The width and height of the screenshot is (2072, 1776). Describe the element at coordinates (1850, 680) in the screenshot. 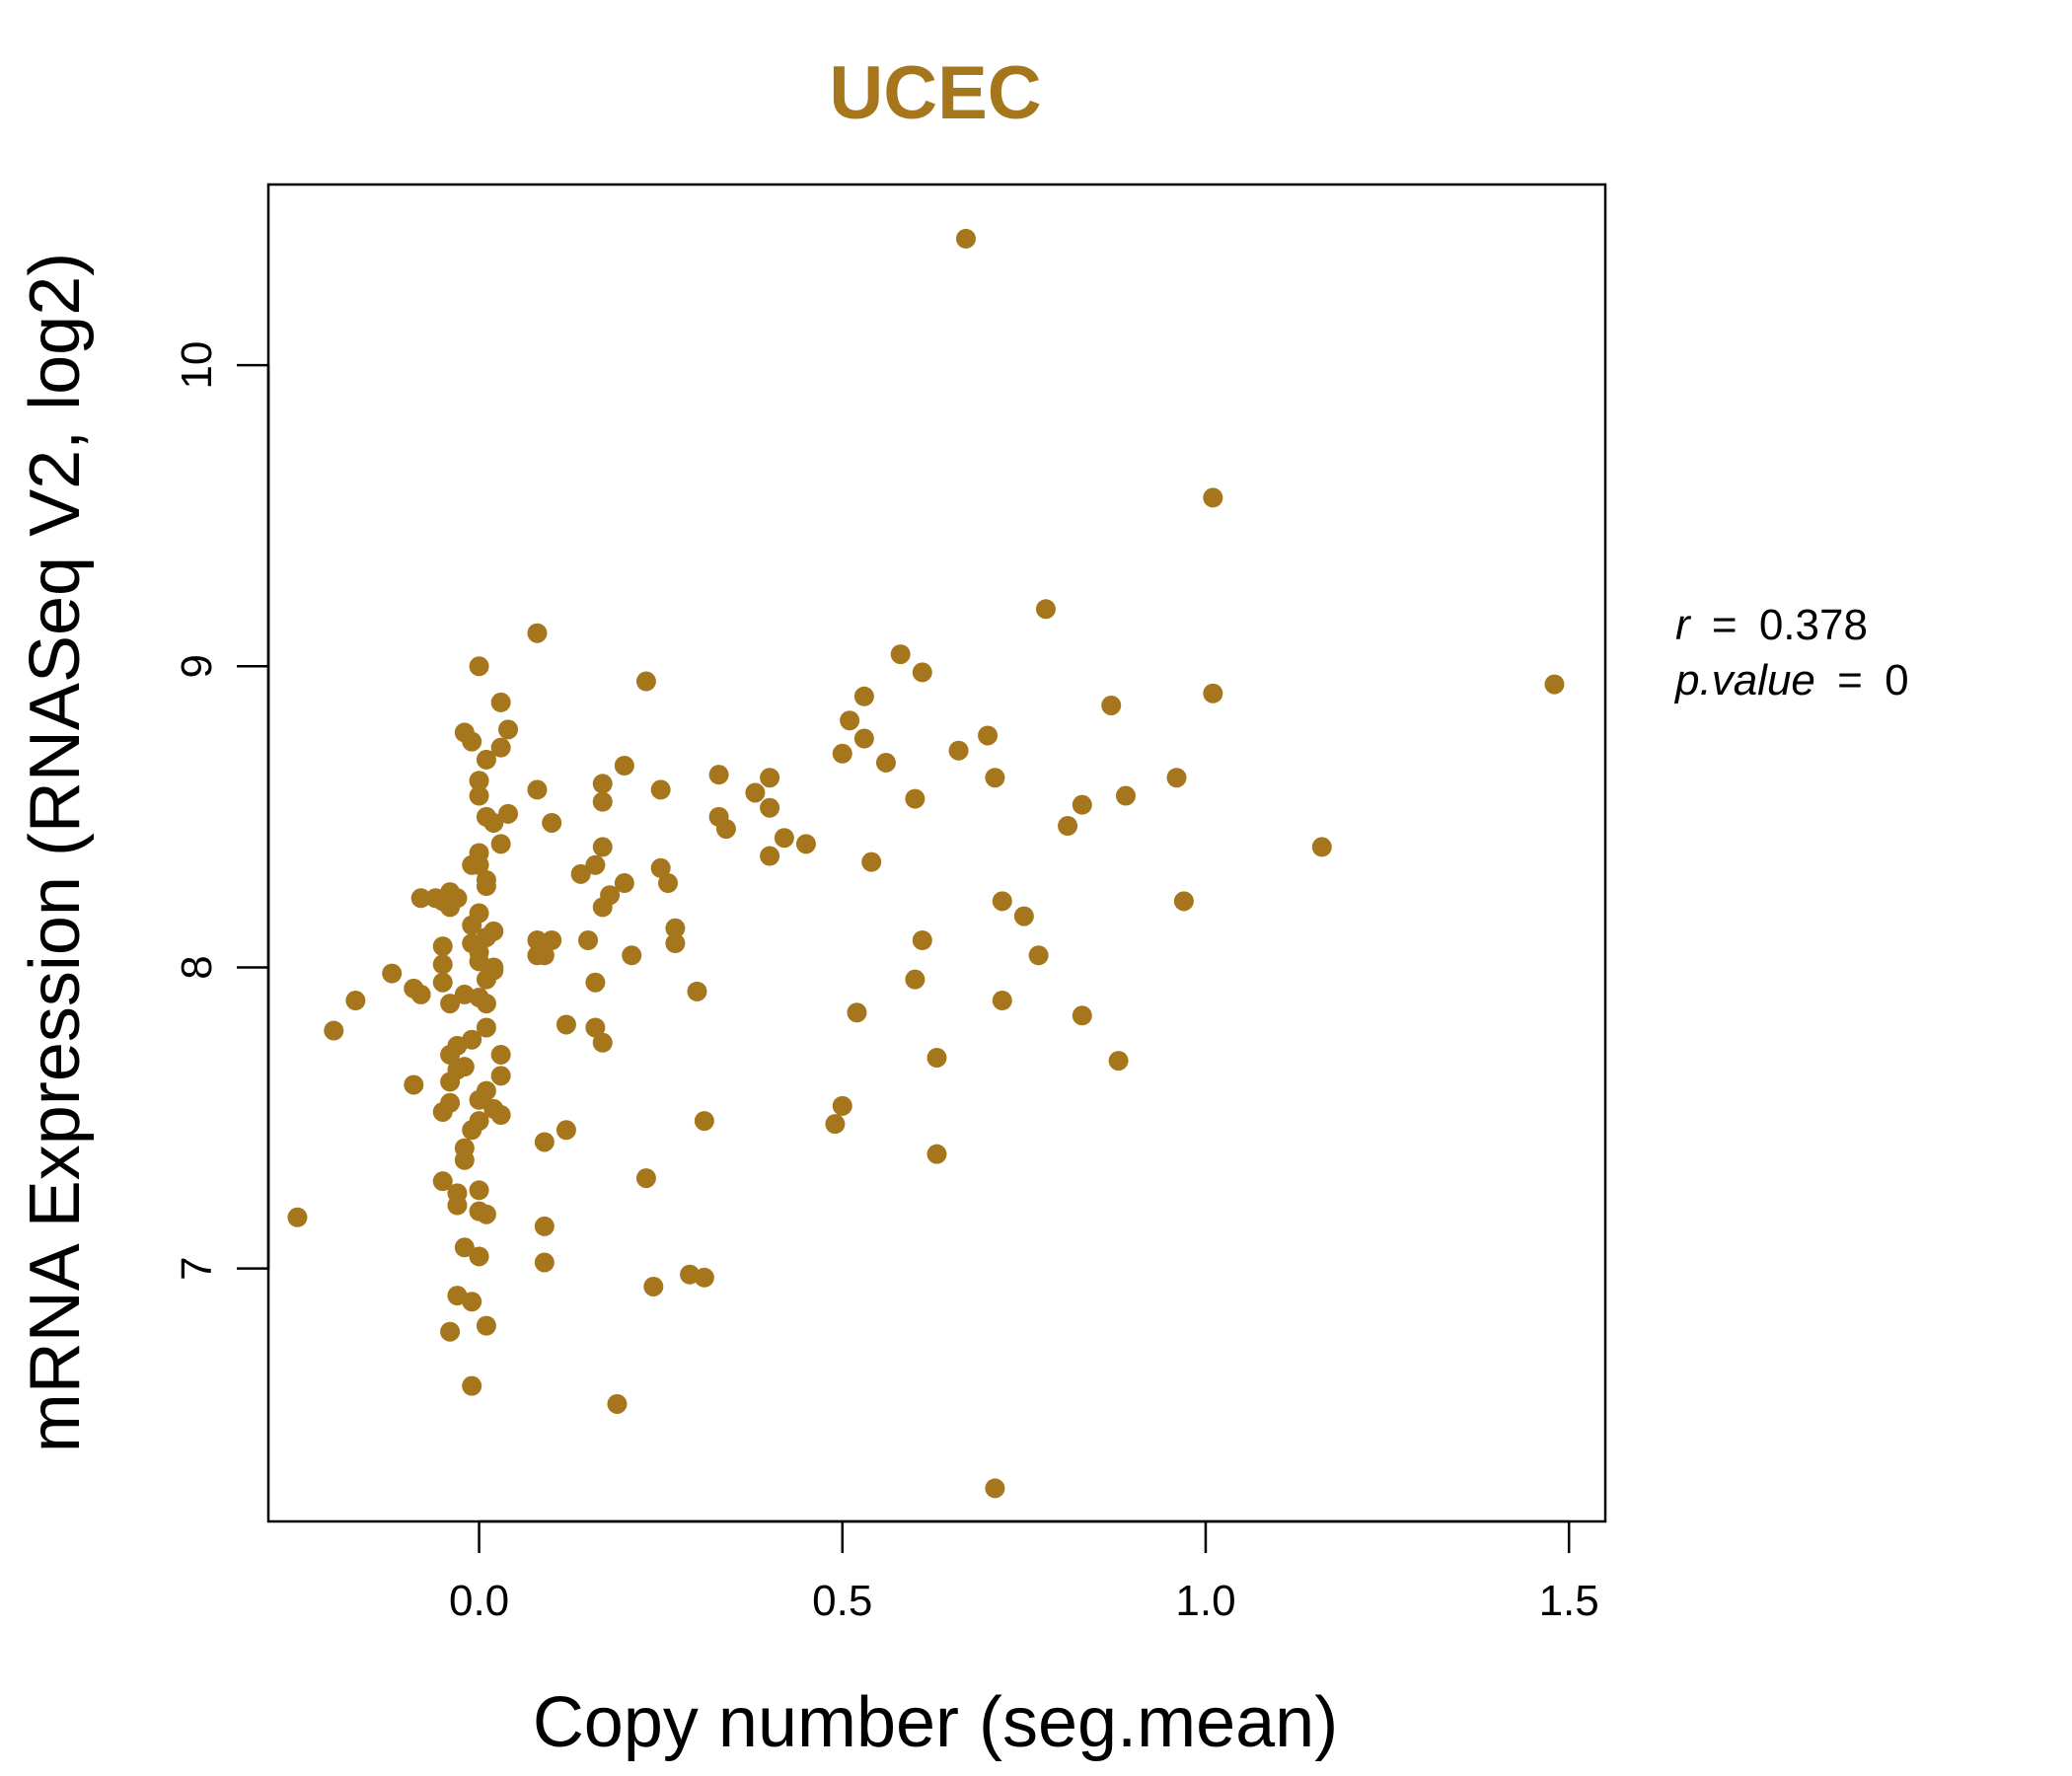

I see `p-equals: =` at that location.